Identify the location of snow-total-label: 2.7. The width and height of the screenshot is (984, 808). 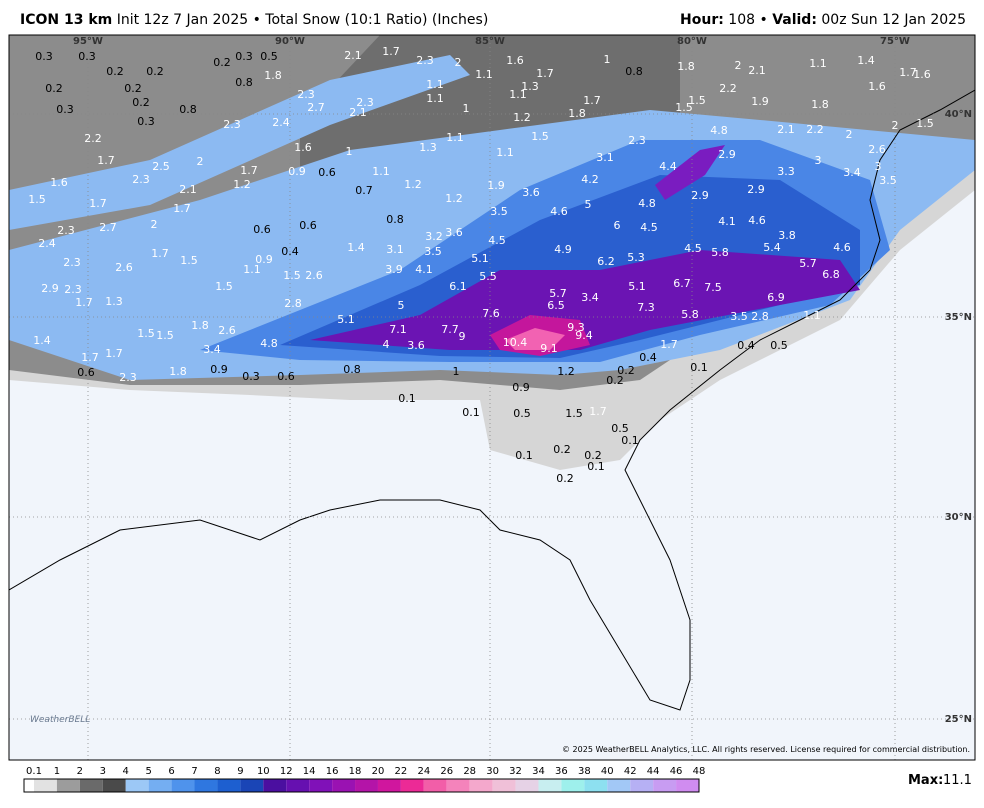
(316, 107).